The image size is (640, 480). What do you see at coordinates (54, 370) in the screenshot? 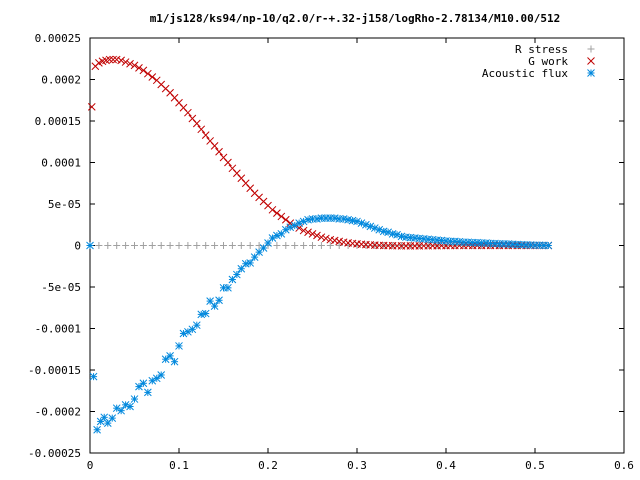
I see `y-tick-label: -0.00015` at bounding box center [54, 370].